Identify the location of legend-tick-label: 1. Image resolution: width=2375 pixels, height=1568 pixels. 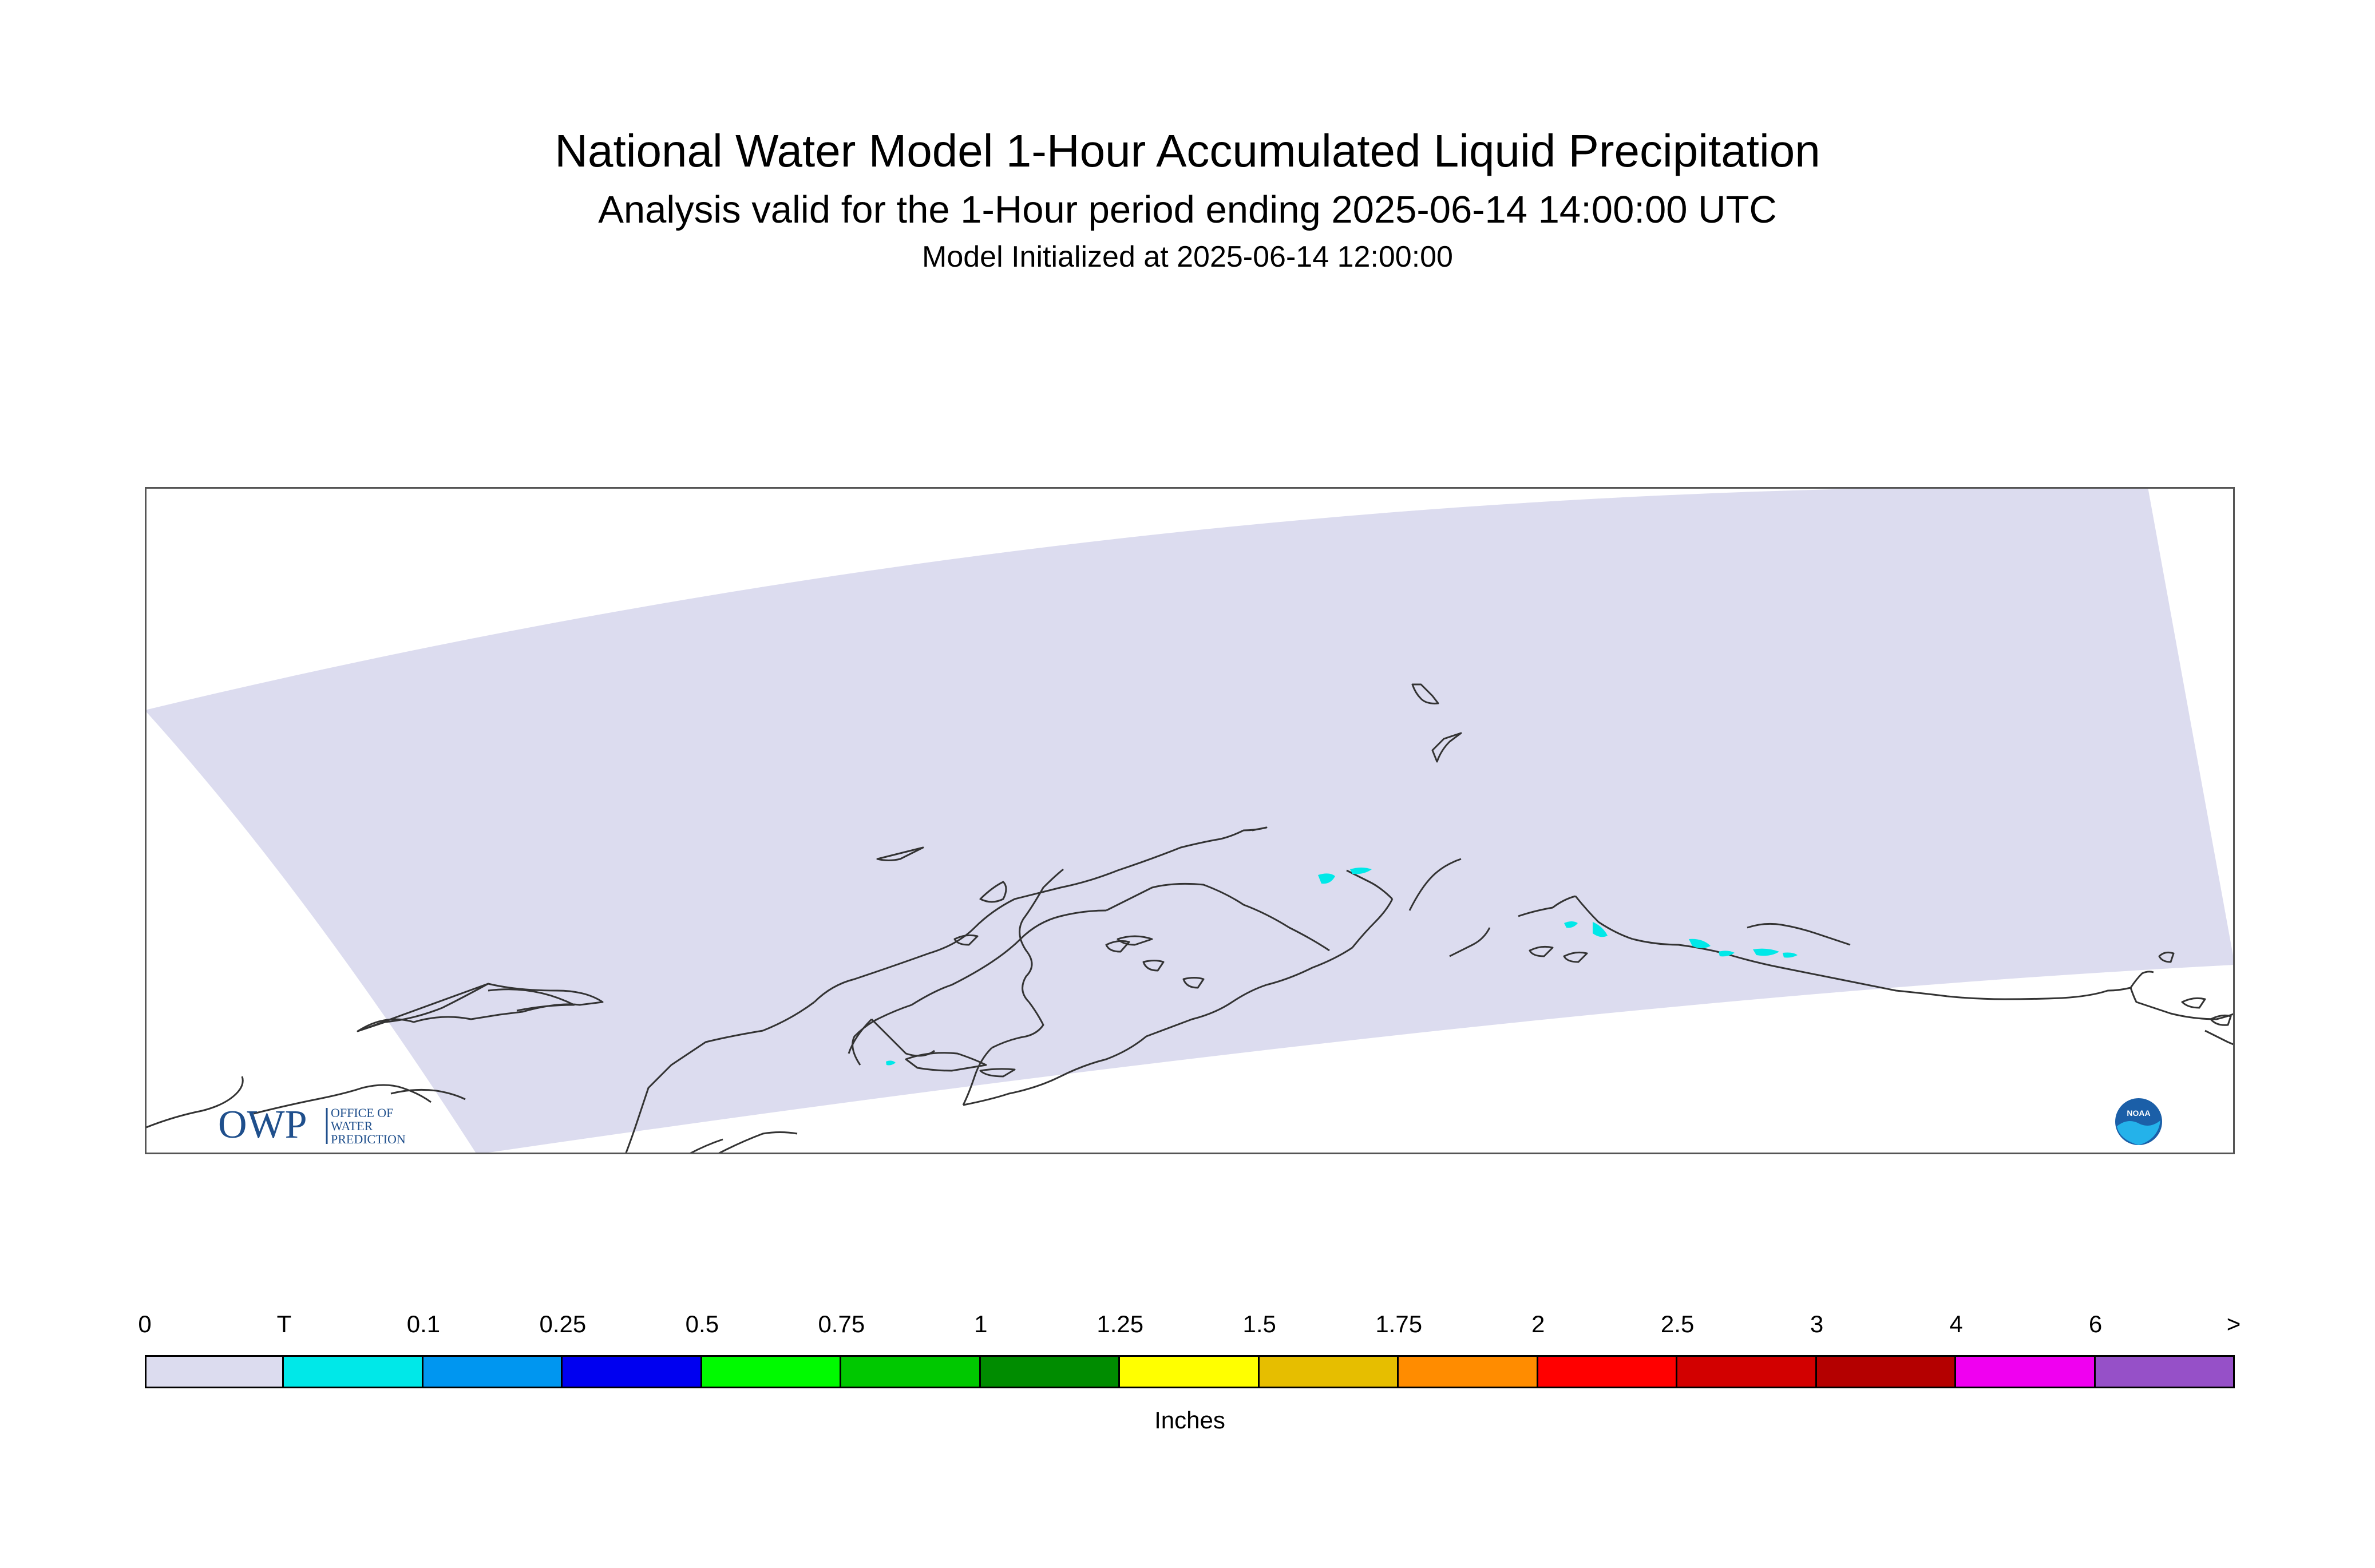
(981, 1323).